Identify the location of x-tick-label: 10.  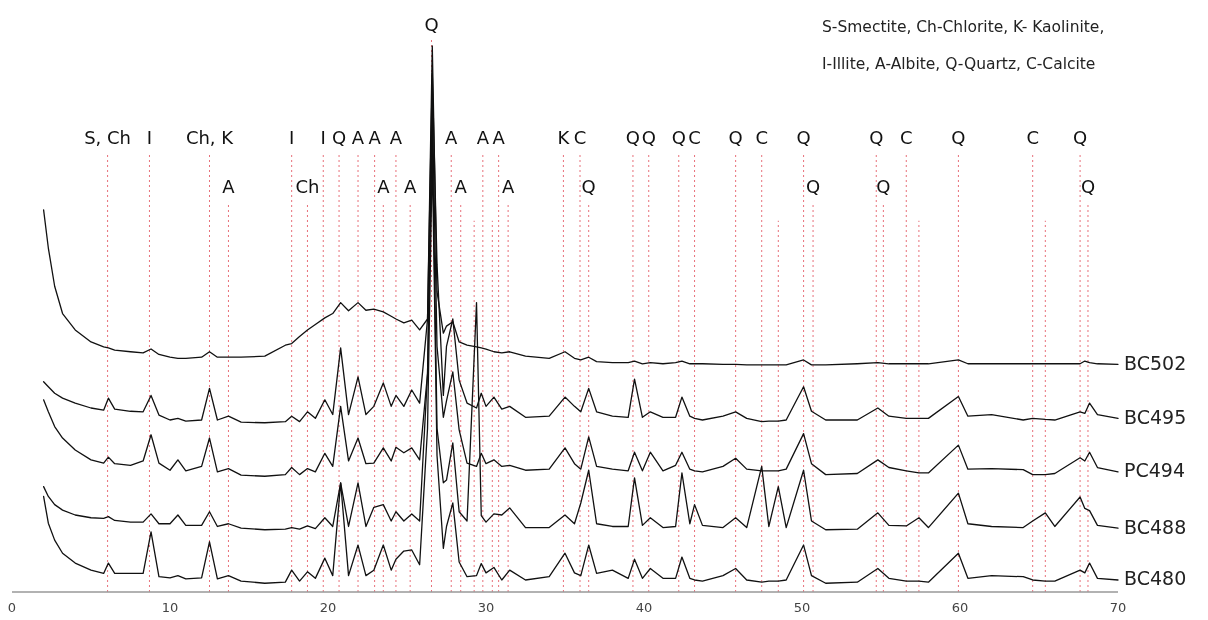
(170, 607).